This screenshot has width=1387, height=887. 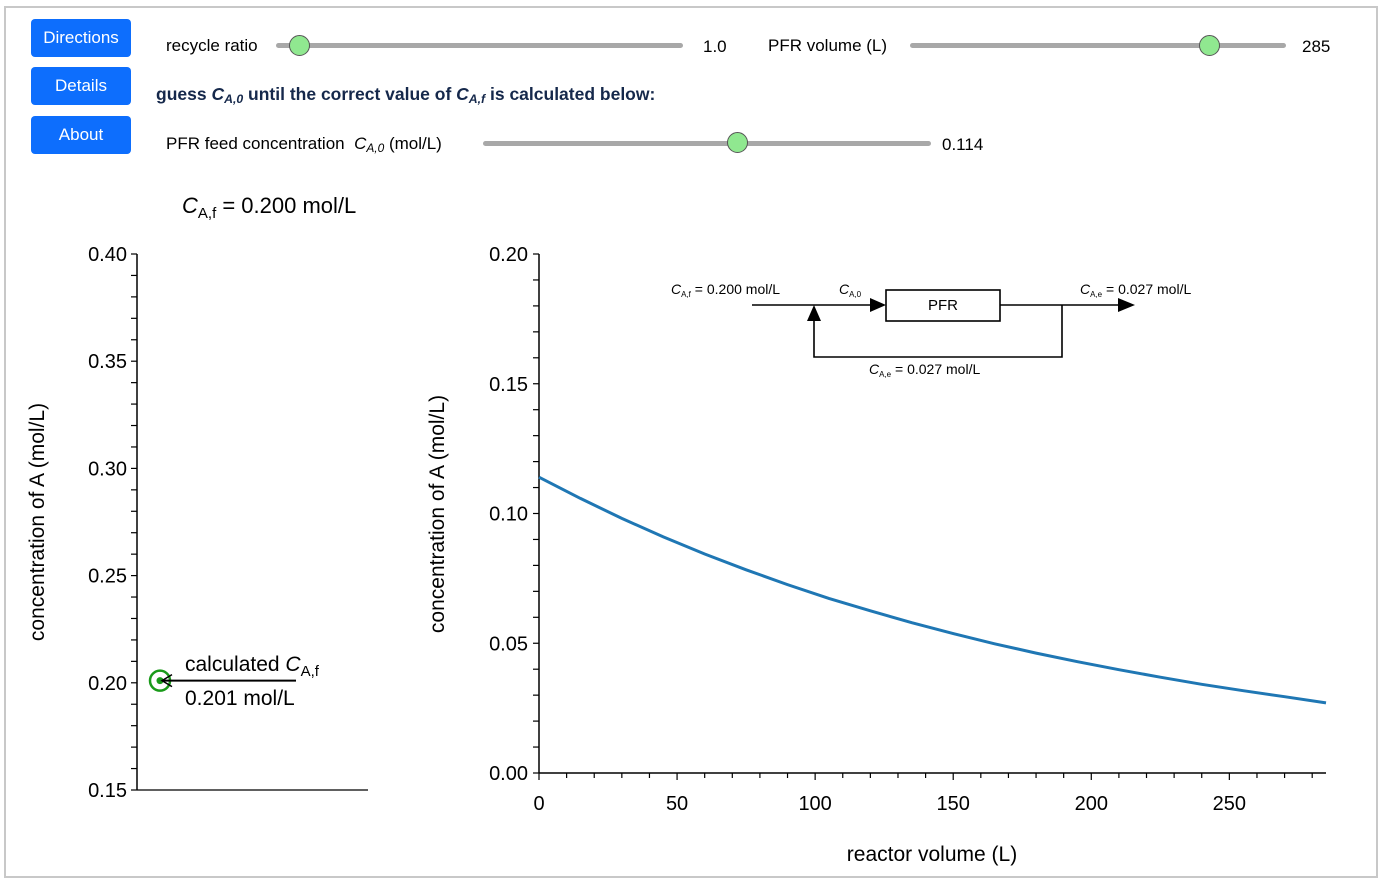 I want to click on concentration-curve, so click(x=932, y=590).